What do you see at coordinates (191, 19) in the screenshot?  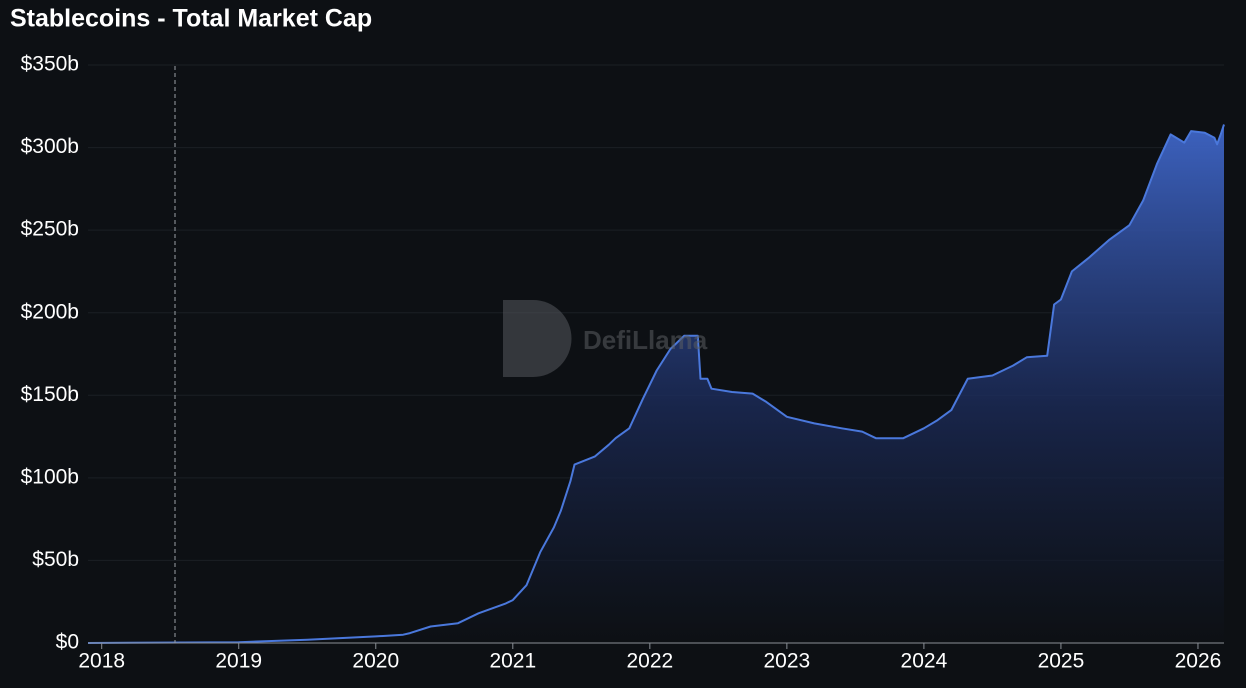 I see `chart-title: Stablecoins - Total Market Cap` at bounding box center [191, 19].